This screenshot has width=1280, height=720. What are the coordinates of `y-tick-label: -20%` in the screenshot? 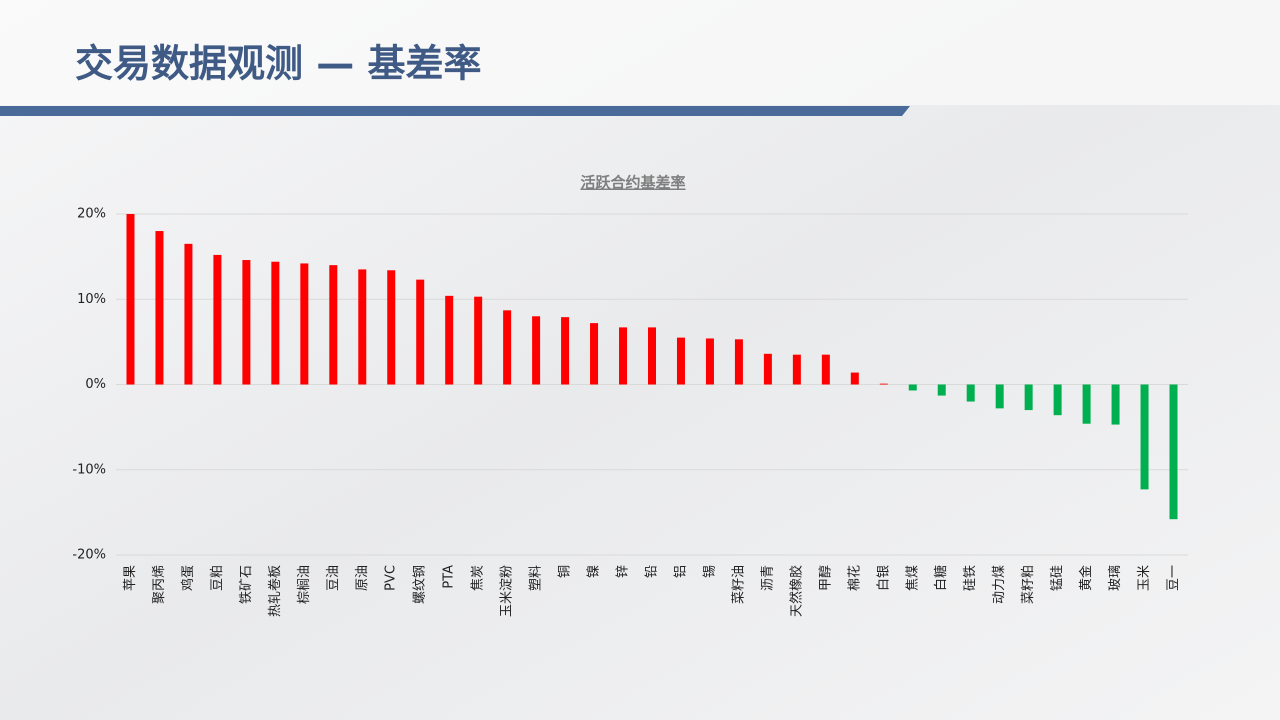 It's located at (89, 555).